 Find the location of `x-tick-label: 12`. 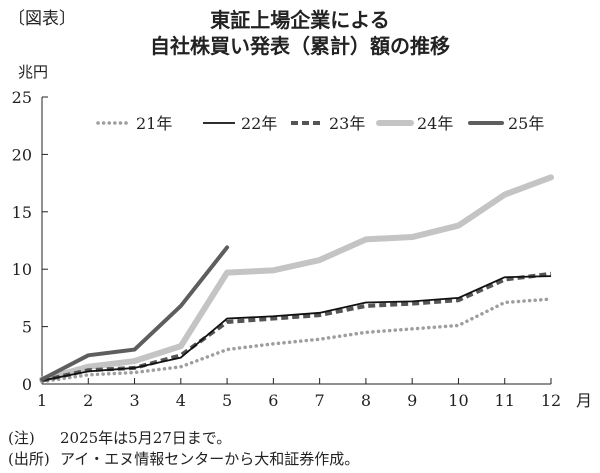

x-tick-label: 12 is located at coordinates (551, 400).